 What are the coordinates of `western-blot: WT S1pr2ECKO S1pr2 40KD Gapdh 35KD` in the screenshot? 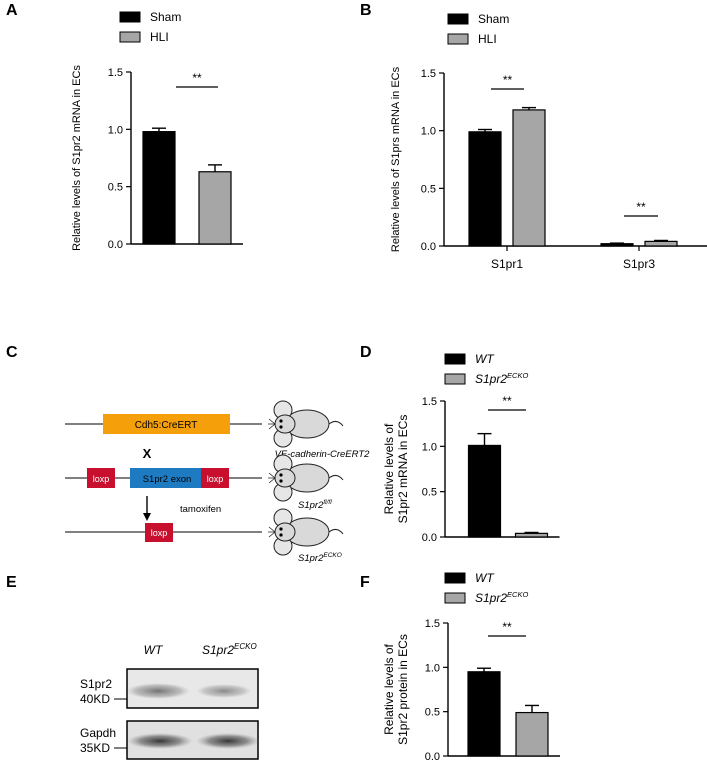 It's located at (170, 701).